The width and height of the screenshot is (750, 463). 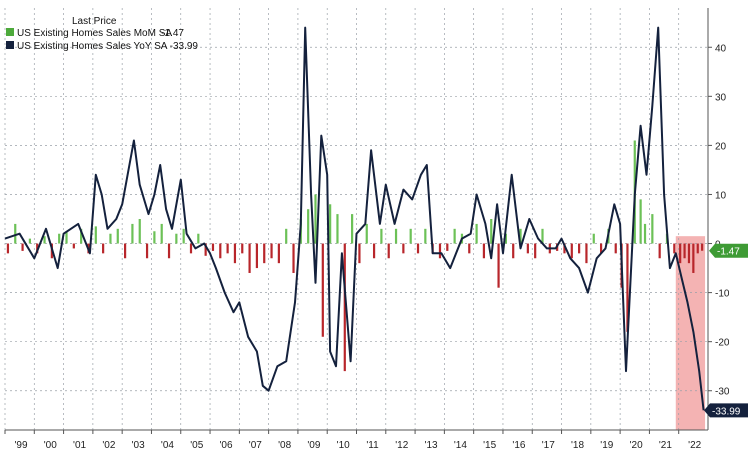 I want to click on legend-value-mom: -1.47, so click(x=172, y=33).